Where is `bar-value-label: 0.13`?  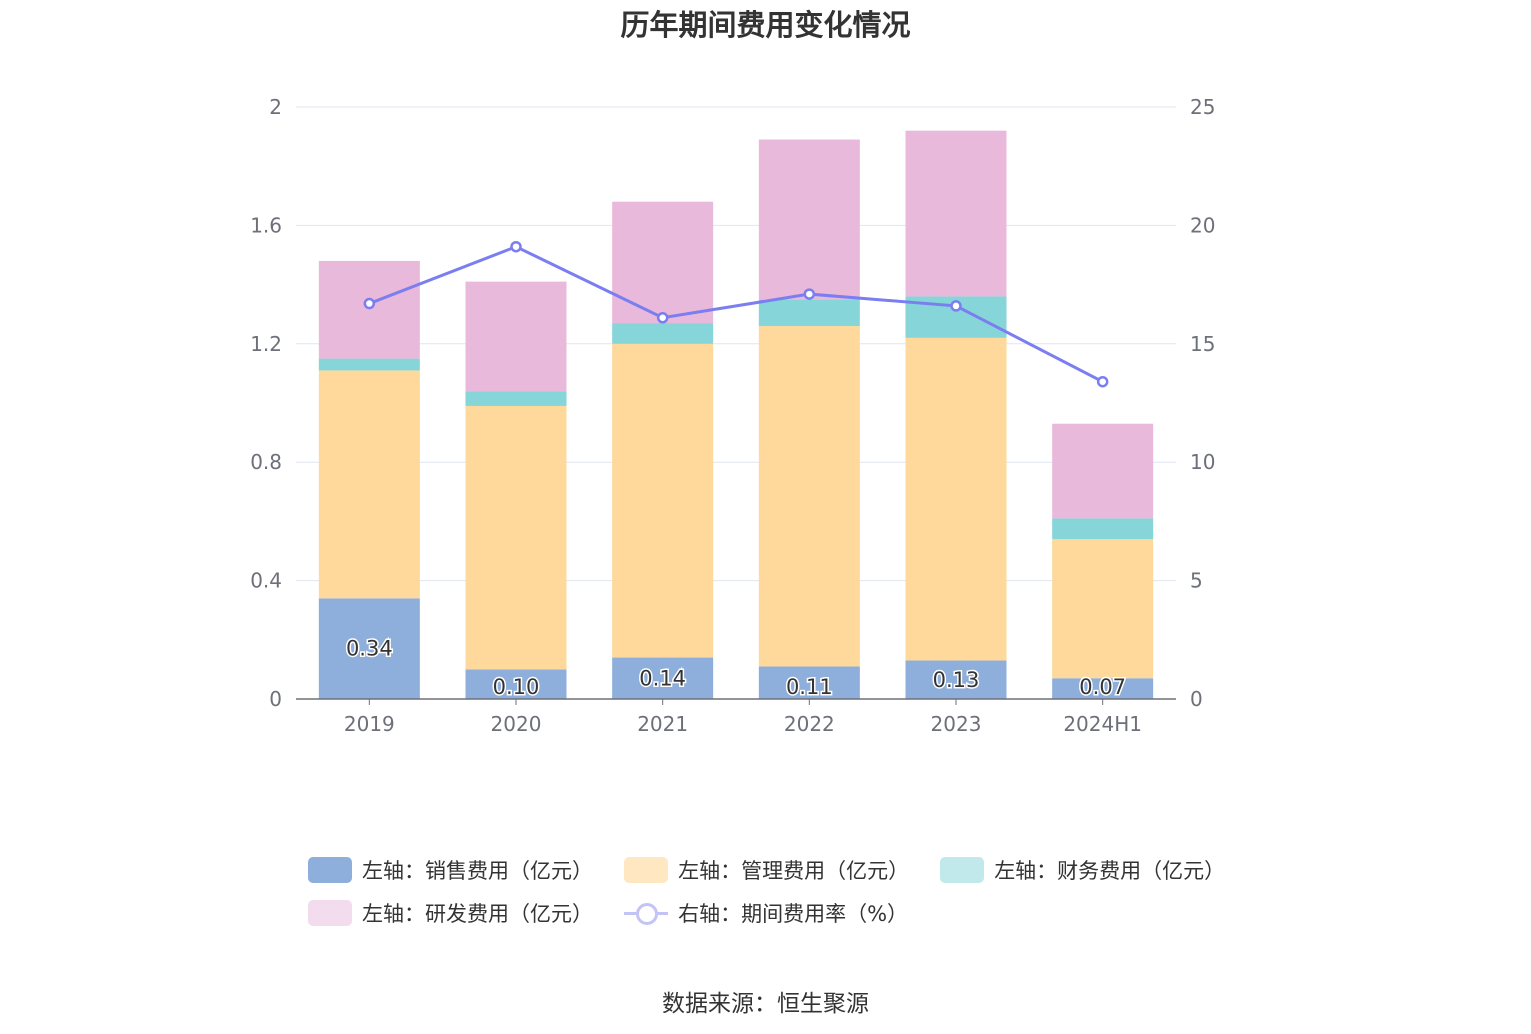 bar-value-label: 0.13 is located at coordinates (956, 680).